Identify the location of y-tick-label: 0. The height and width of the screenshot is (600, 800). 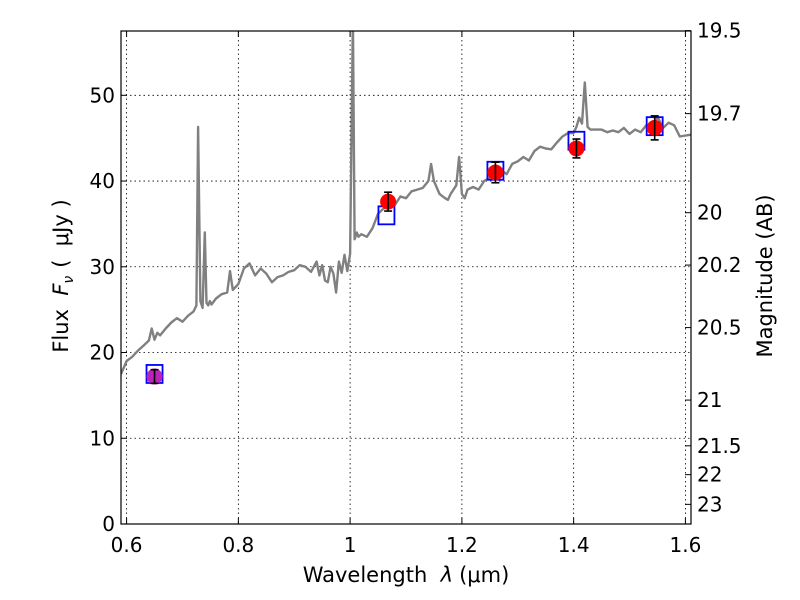
(108, 524).